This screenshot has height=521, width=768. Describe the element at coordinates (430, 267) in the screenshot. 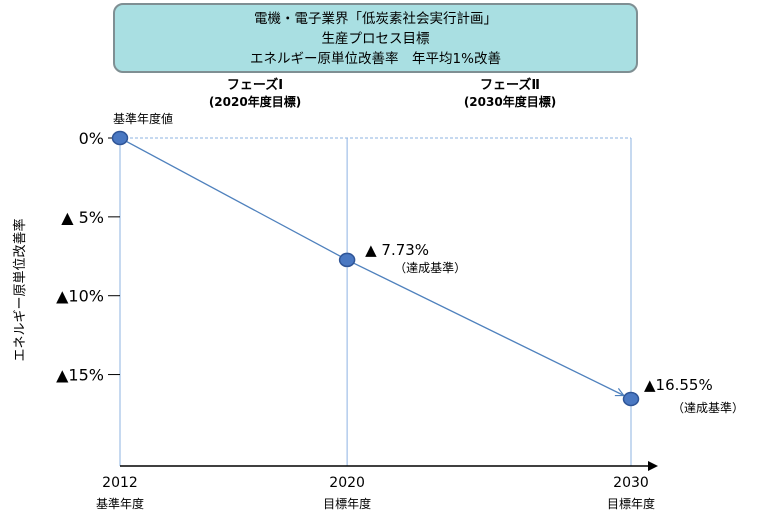

I see `point-sublabel-2020: （達成基準）` at that location.